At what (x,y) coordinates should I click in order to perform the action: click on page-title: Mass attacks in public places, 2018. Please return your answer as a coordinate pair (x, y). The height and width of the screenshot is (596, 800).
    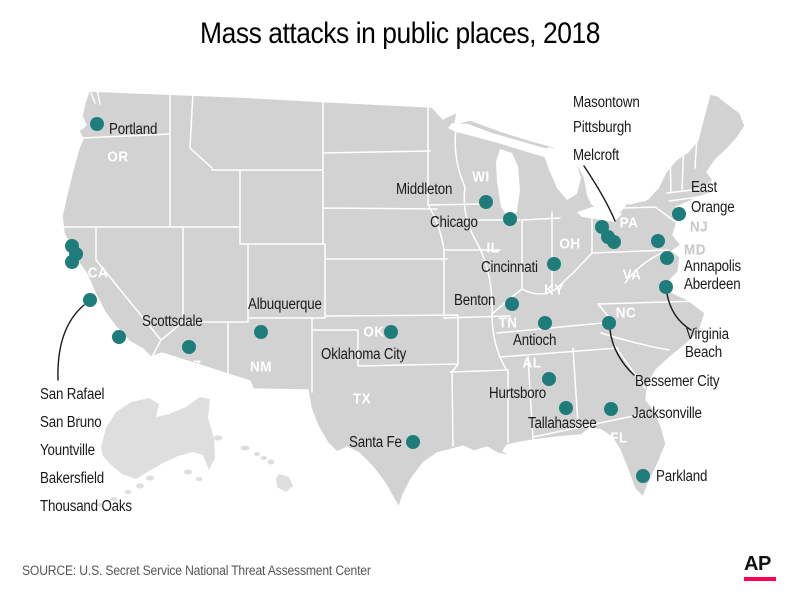
    Looking at the image, I should click on (400, 33).